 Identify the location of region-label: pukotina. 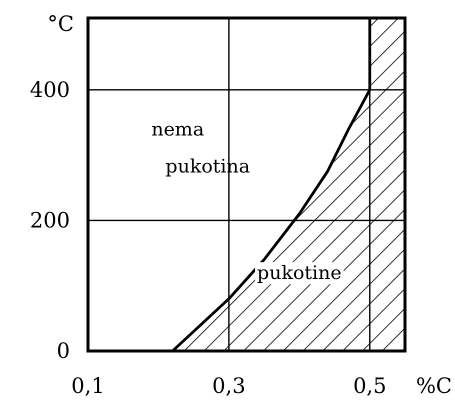
(207, 167).